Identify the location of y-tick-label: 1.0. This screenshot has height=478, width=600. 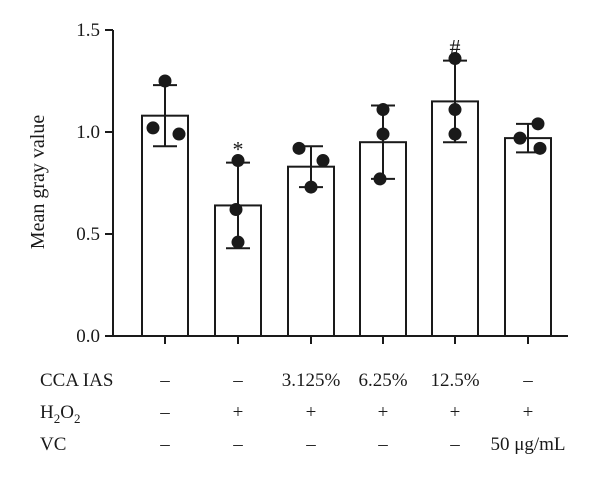
(88, 132).